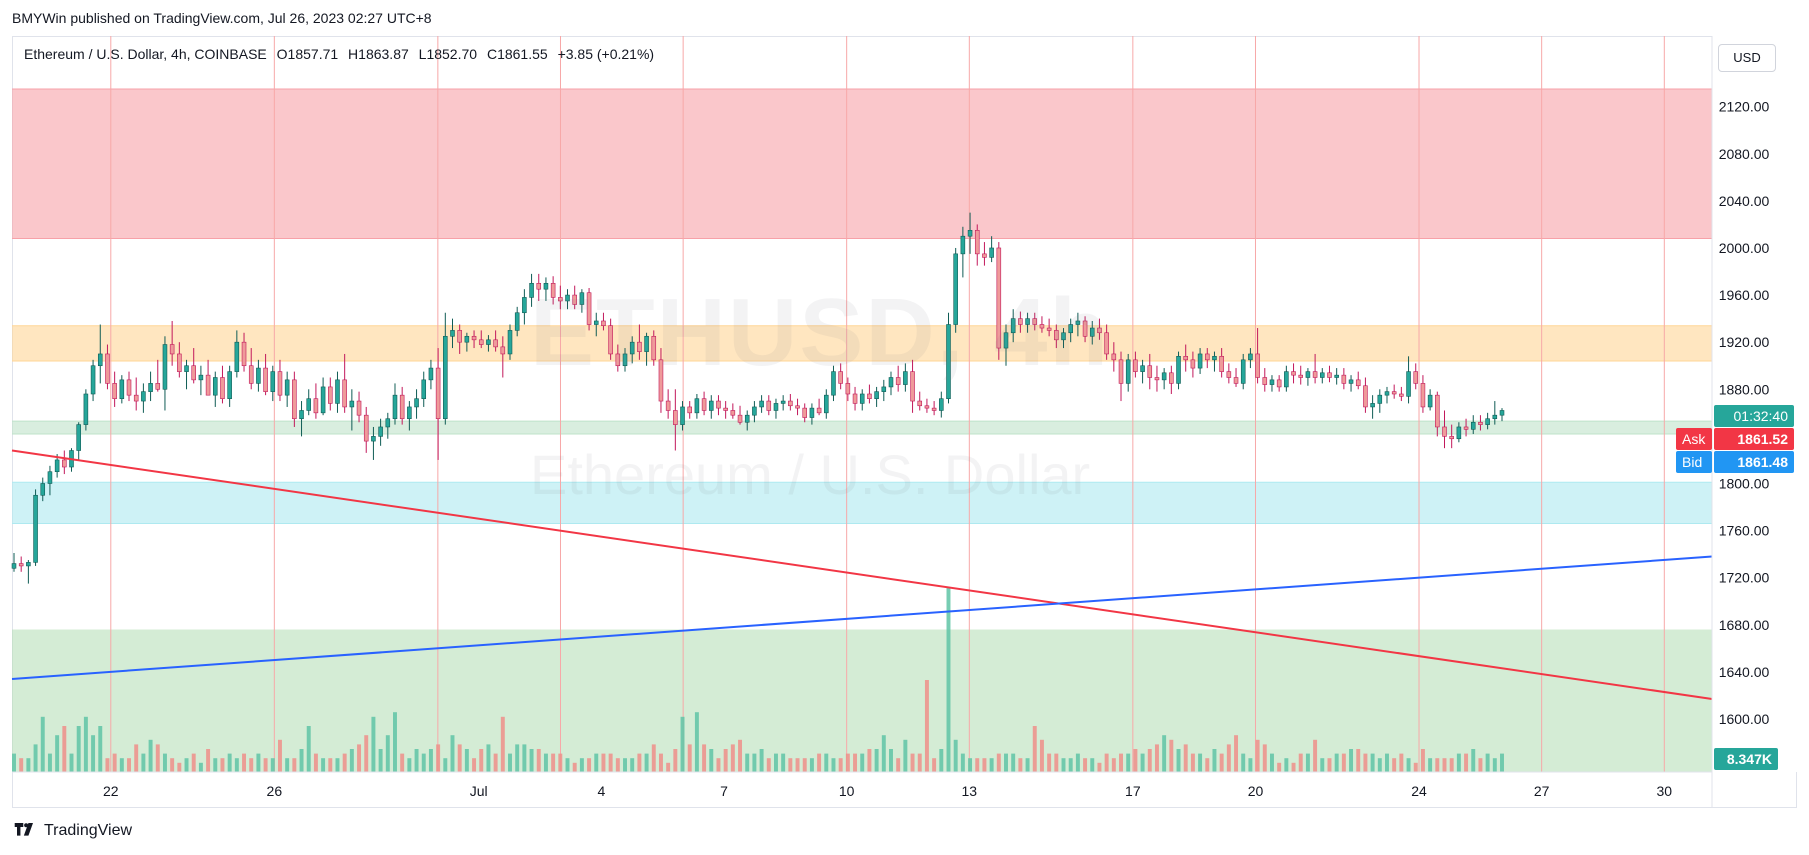 The image size is (1809, 855). I want to click on x-tick-label: 30, so click(1665, 791).